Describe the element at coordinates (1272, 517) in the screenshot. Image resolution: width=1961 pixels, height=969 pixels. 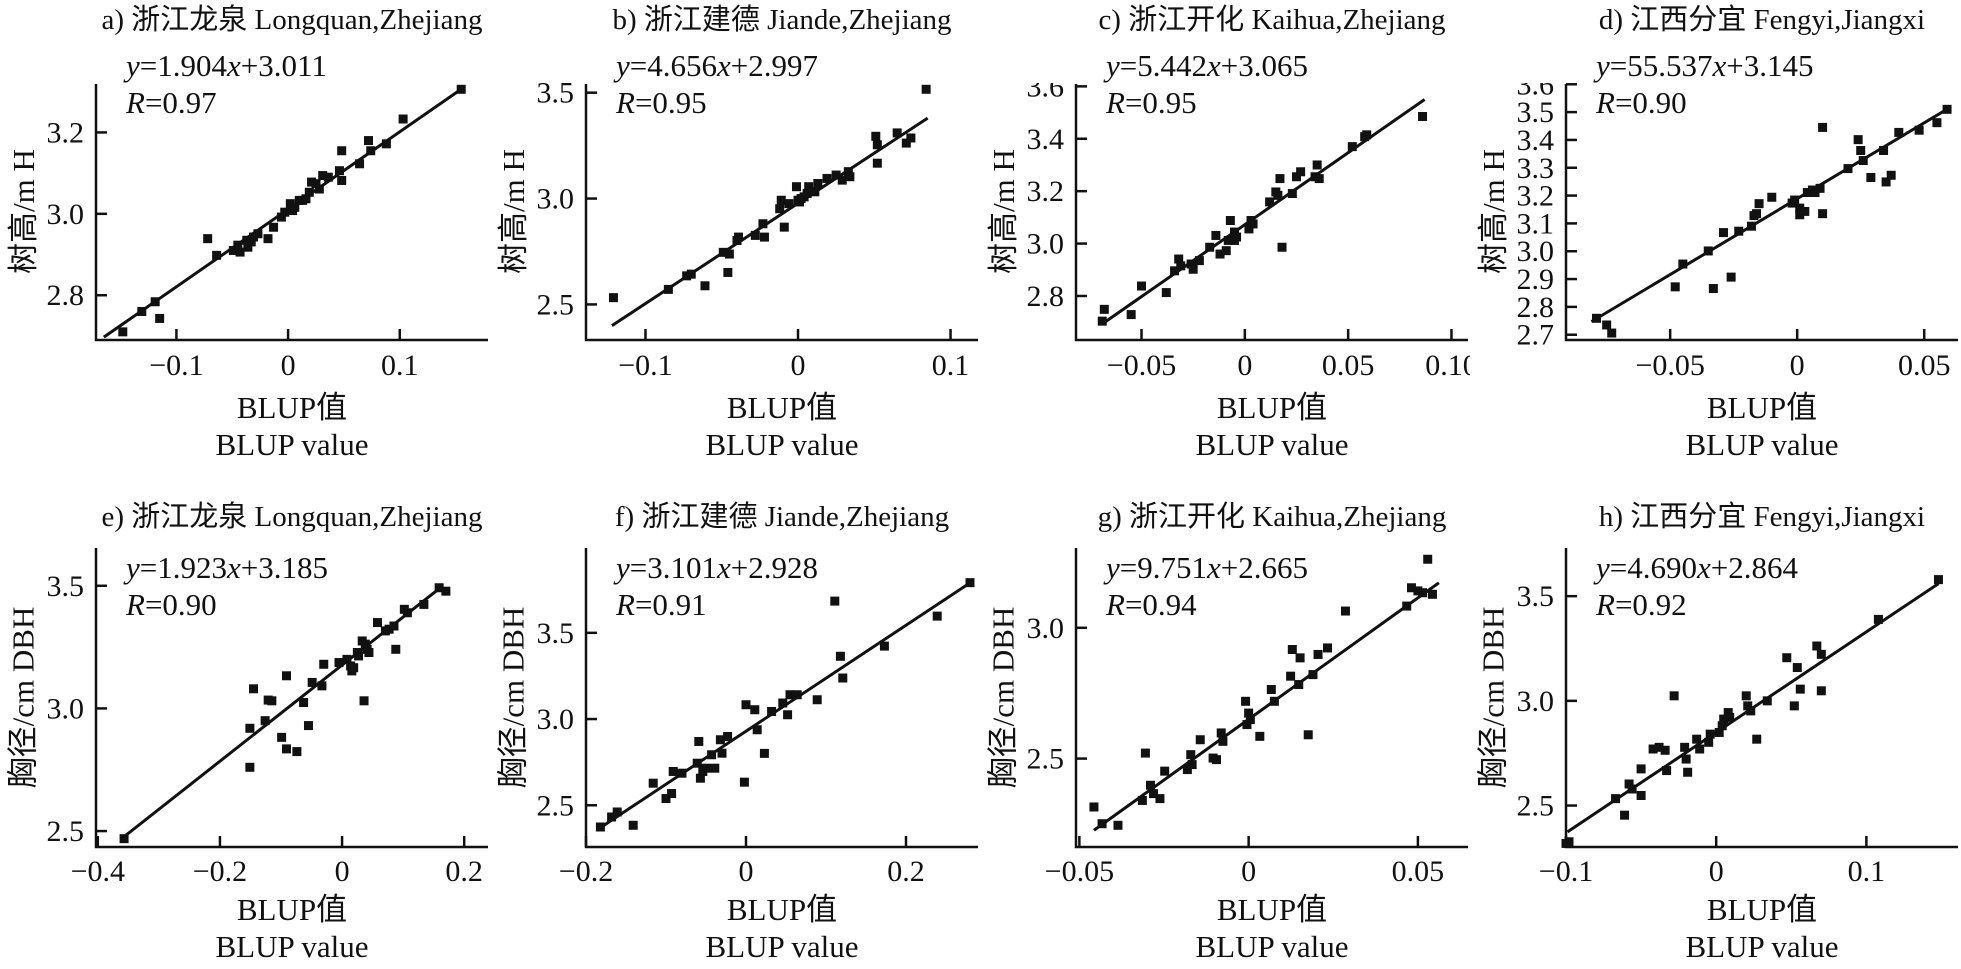
I see `subplot-title-g: g) 浙江开化 Kaihua,Zhejiang` at that location.